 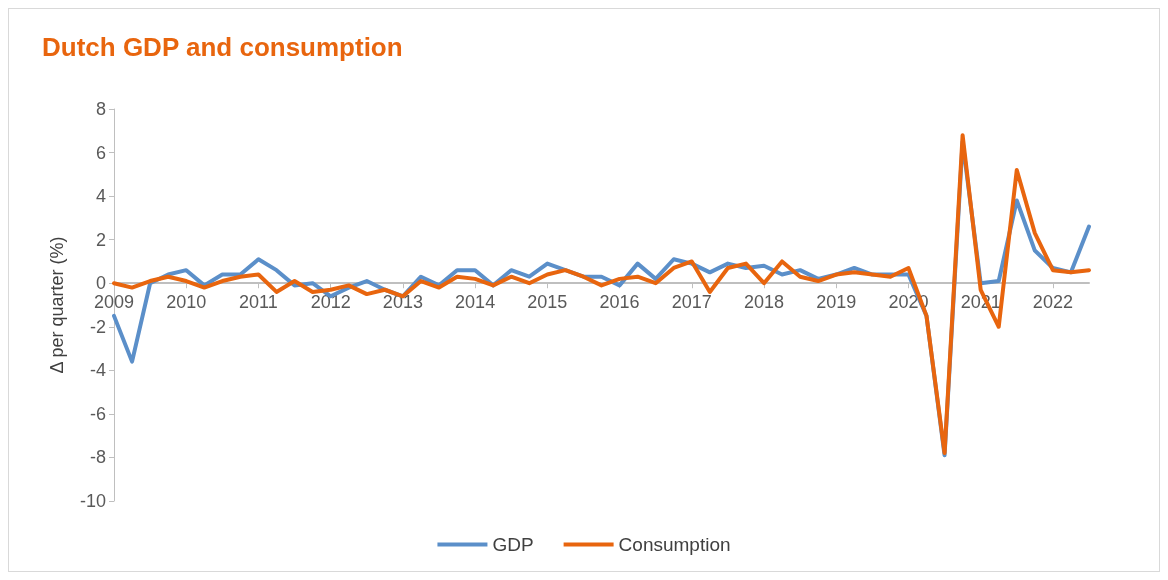 I want to click on x-tick-label: 2019, so click(x=836, y=302).